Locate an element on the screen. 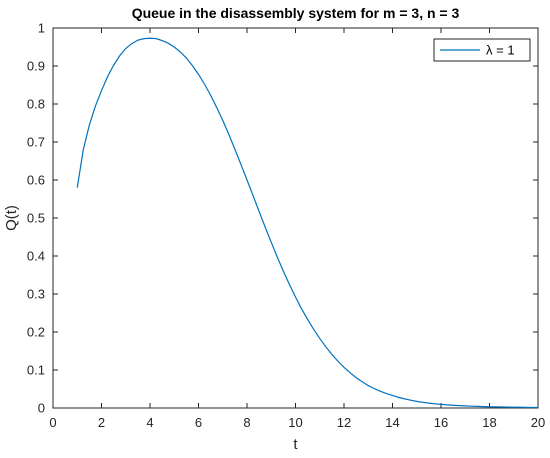 This screenshot has height=458, width=550. x-tick-label: 6 is located at coordinates (198, 422).